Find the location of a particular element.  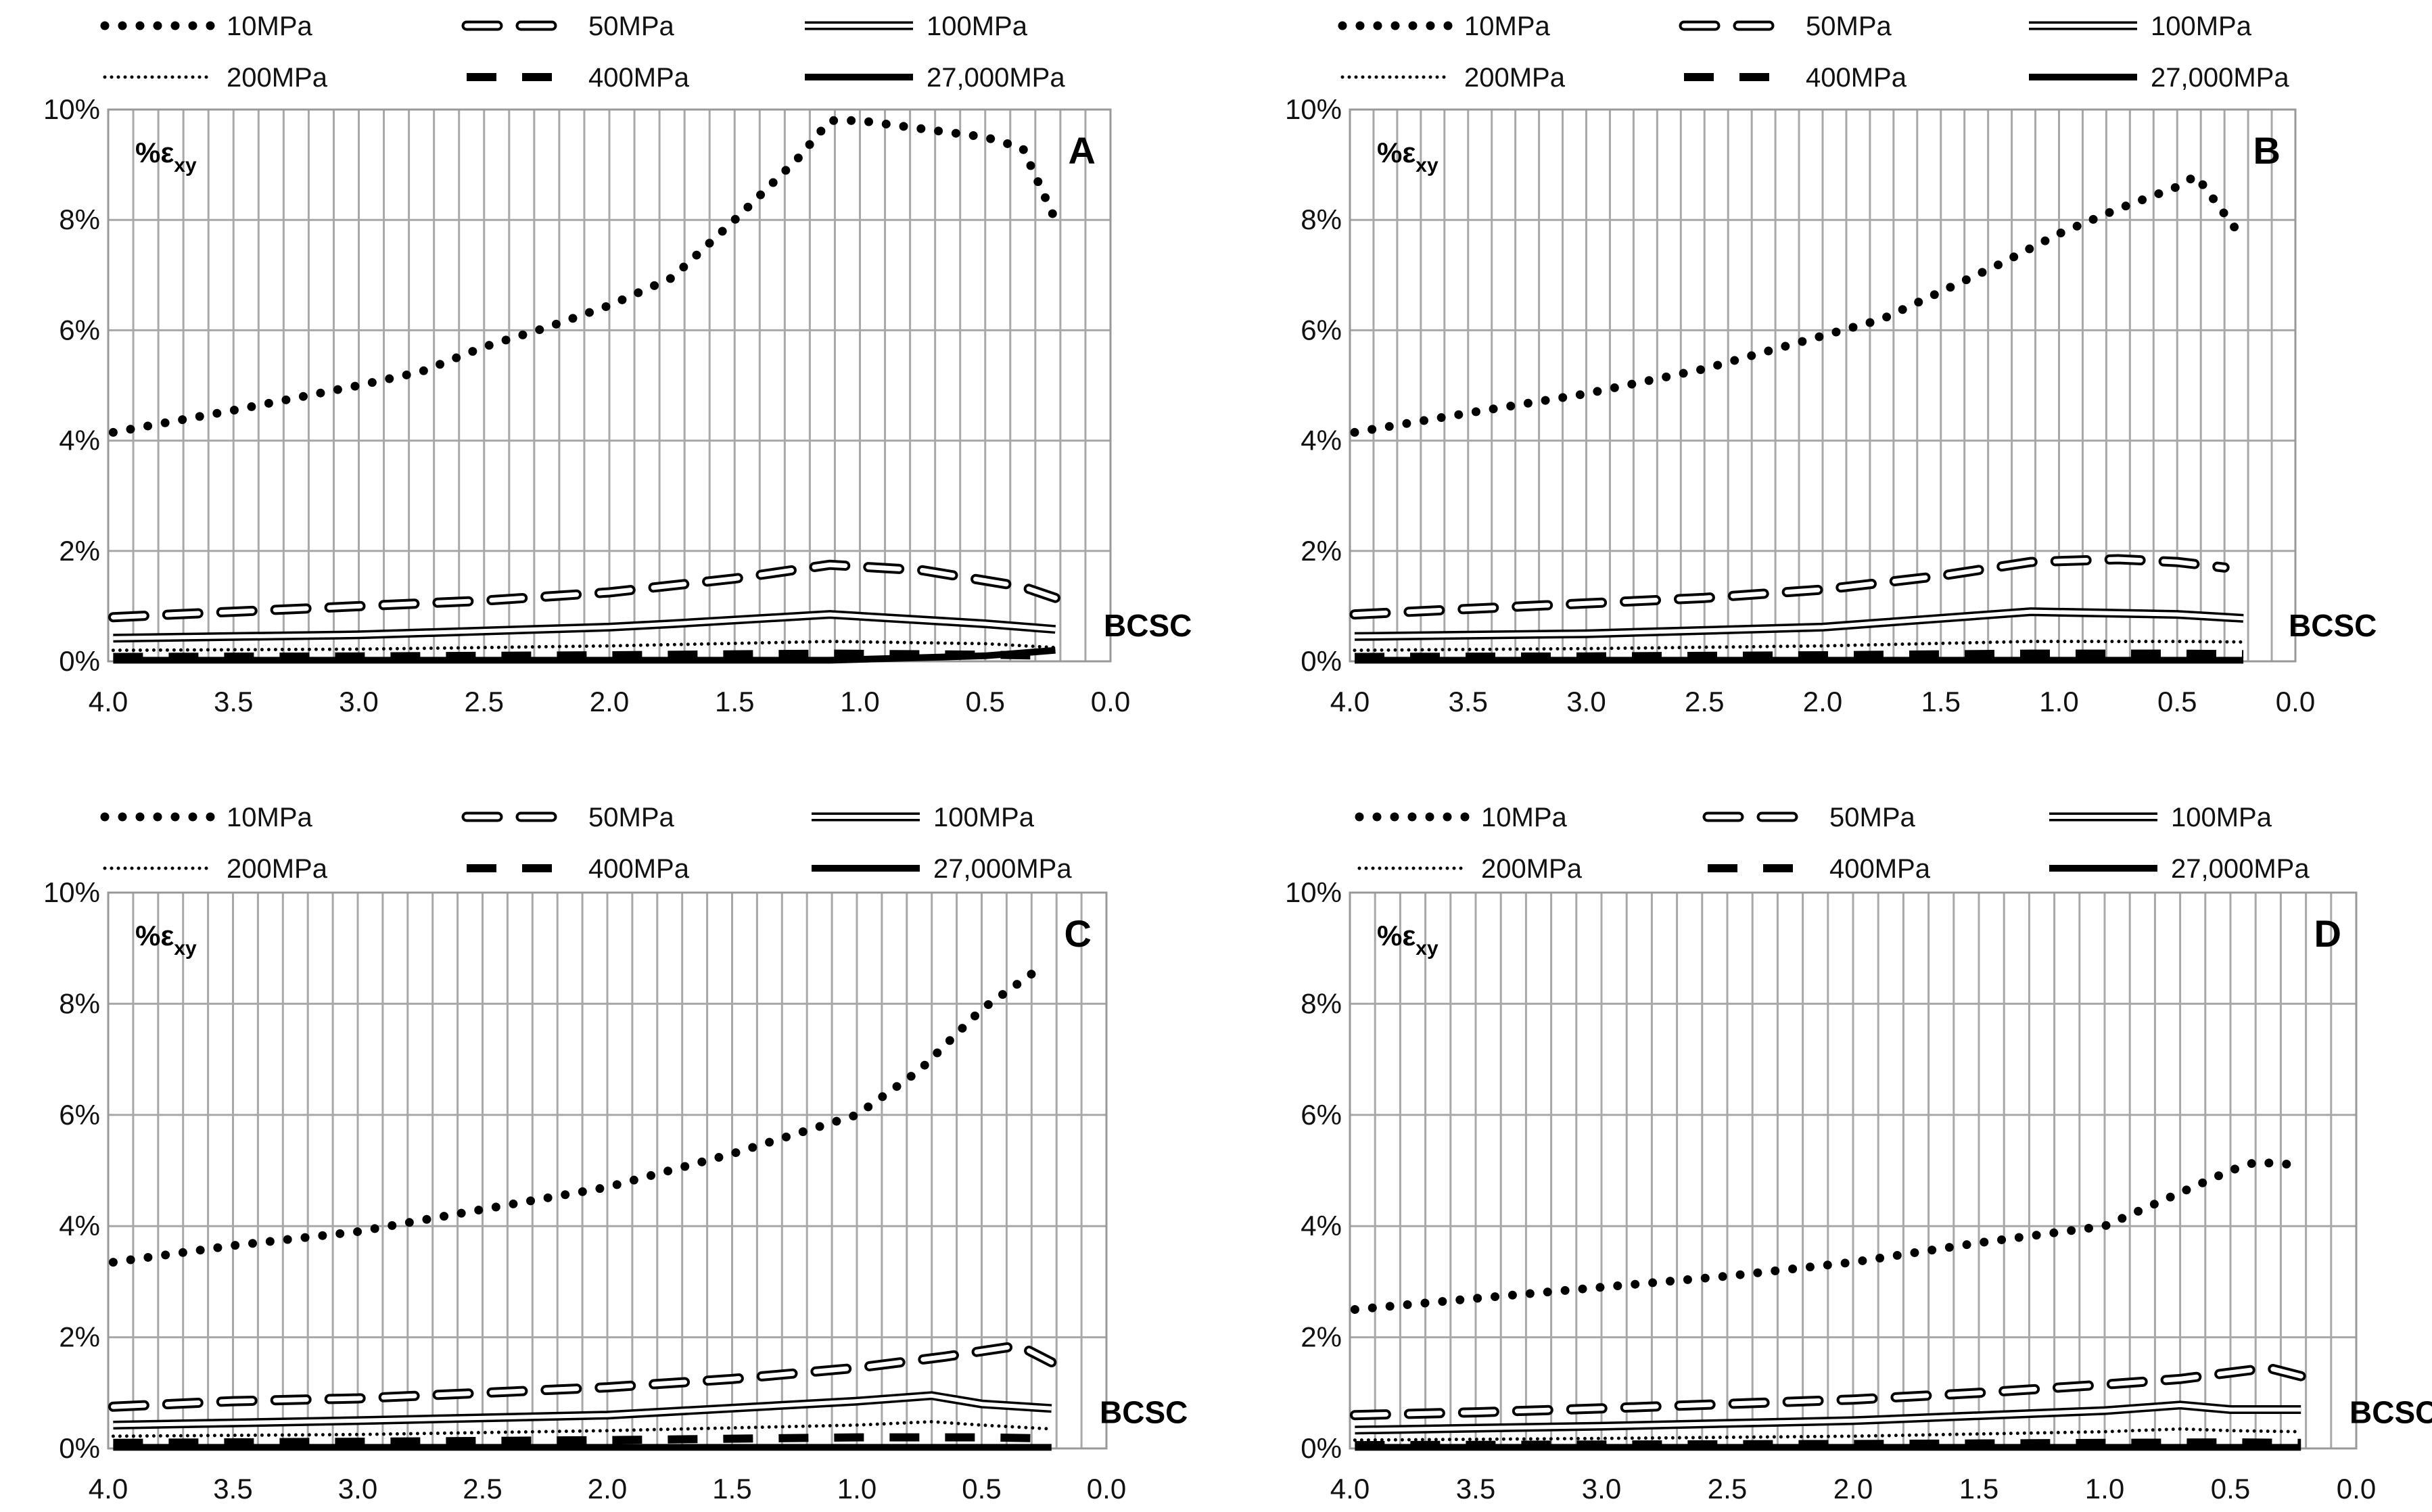

series-line-10MPa is located at coordinates (1799, 304).